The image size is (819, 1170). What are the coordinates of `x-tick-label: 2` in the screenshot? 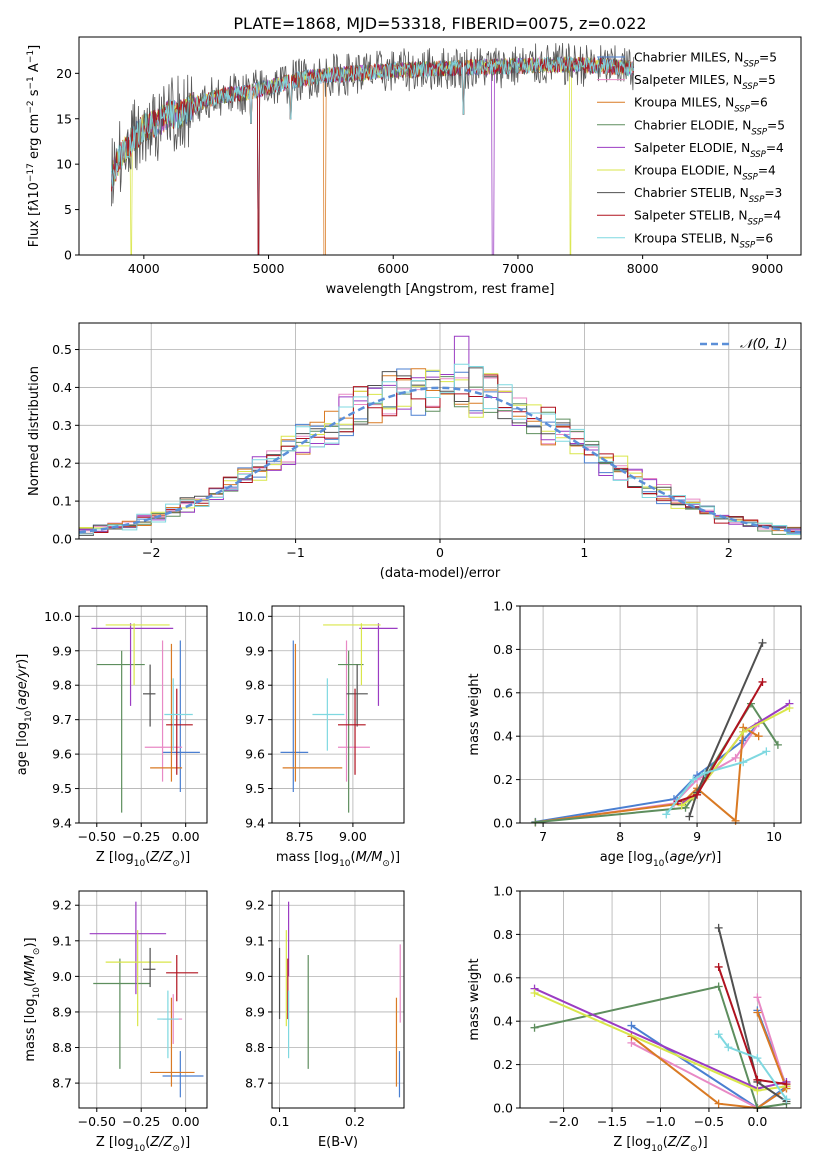 It's located at (729, 552).